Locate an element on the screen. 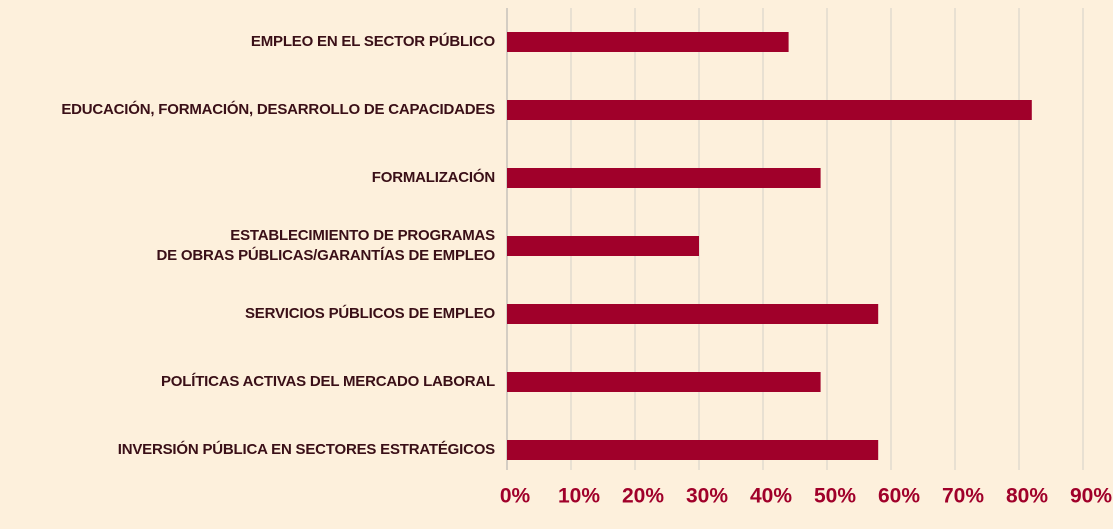 This screenshot has height=529, width=1113. x-tick-label: 10% is located at coordinates (579, 496).